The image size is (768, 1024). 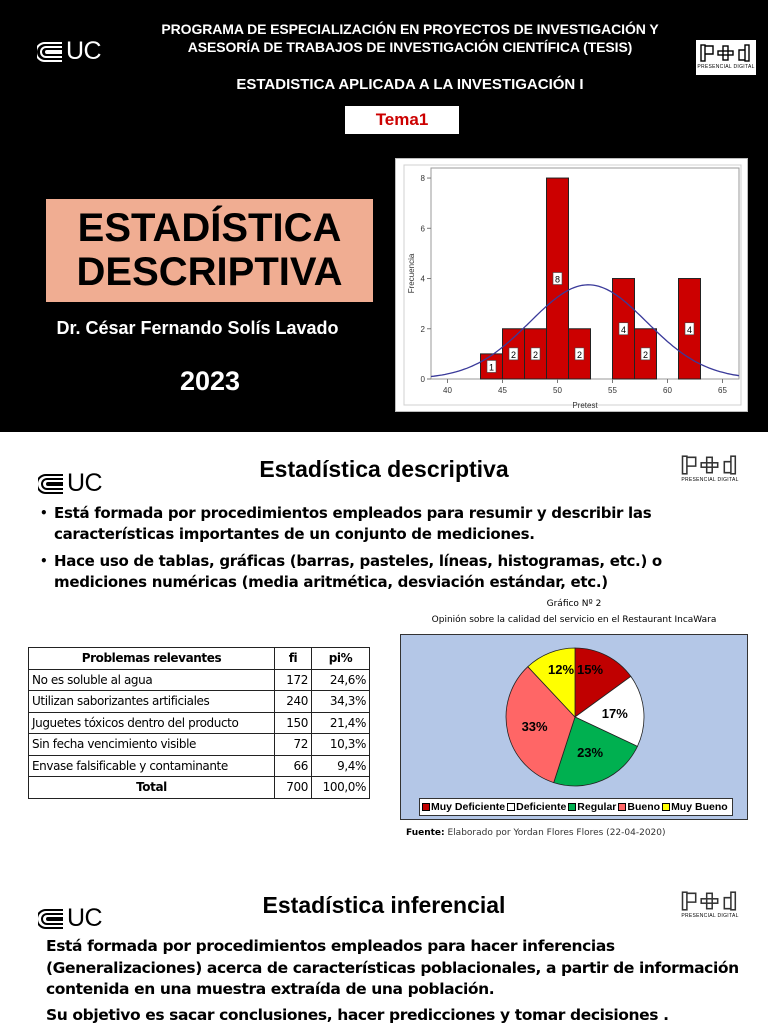 What do you see at coordinates (585, 405) in the screenshot?
I see `x-axis-label: Pretest` at bounding box center [585, 405].